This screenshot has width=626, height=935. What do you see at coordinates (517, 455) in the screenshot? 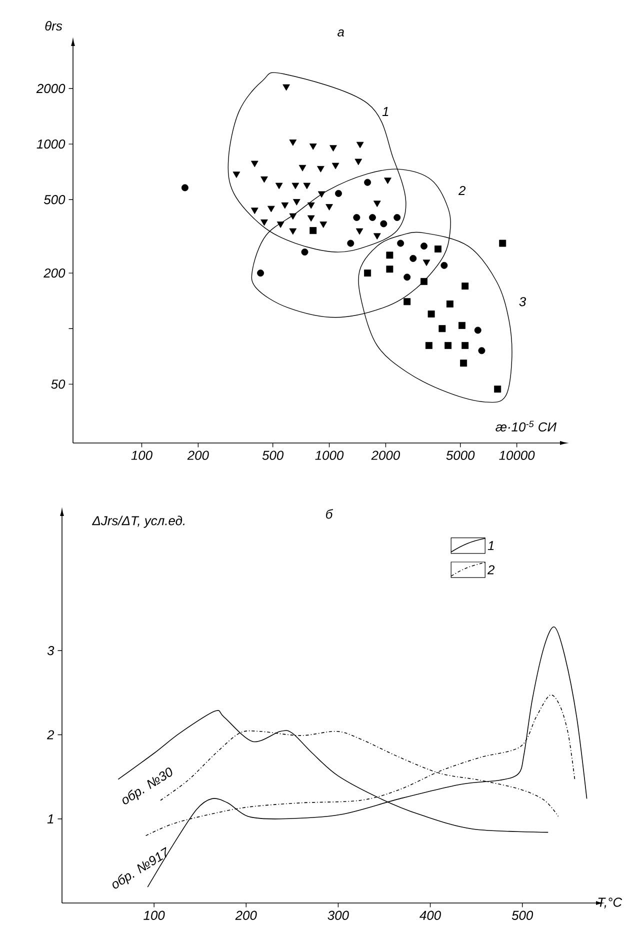
I see `x-tick-label: 10000` at bounding box center [517, 455].